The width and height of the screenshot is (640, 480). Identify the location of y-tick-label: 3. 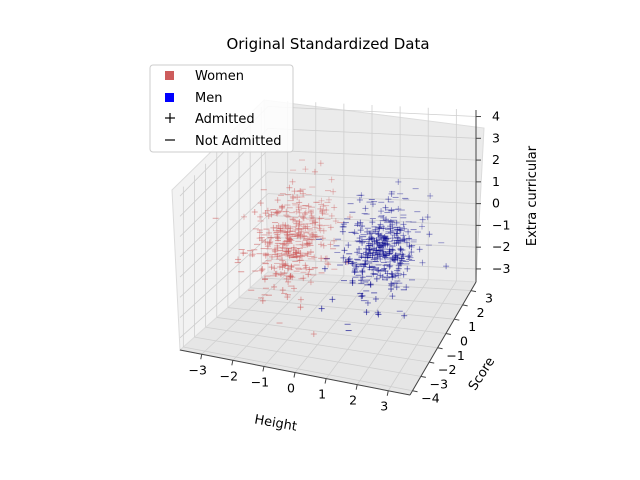
(489, 298).